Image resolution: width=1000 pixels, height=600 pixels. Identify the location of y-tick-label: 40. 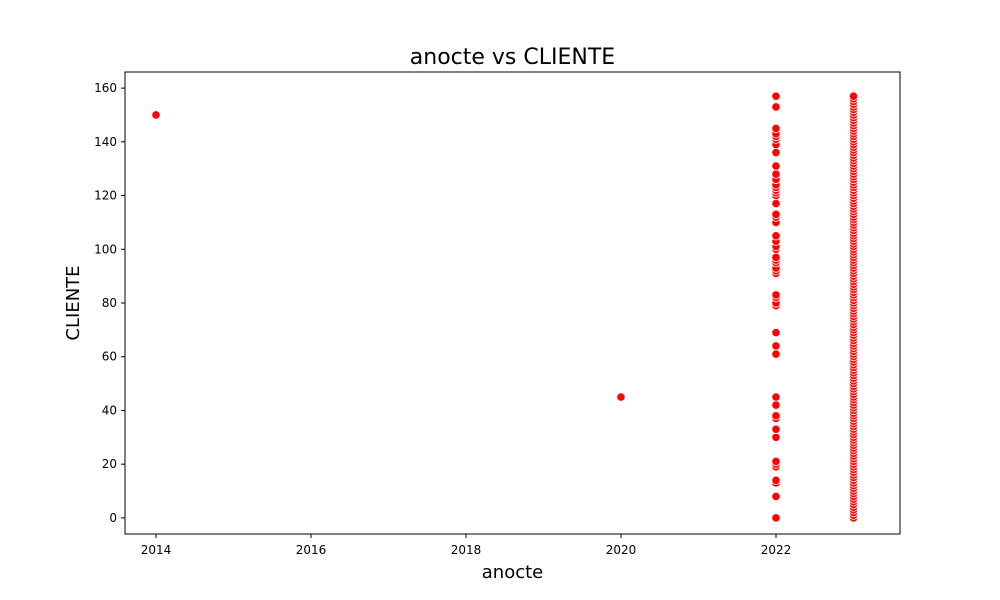
(109, 410).